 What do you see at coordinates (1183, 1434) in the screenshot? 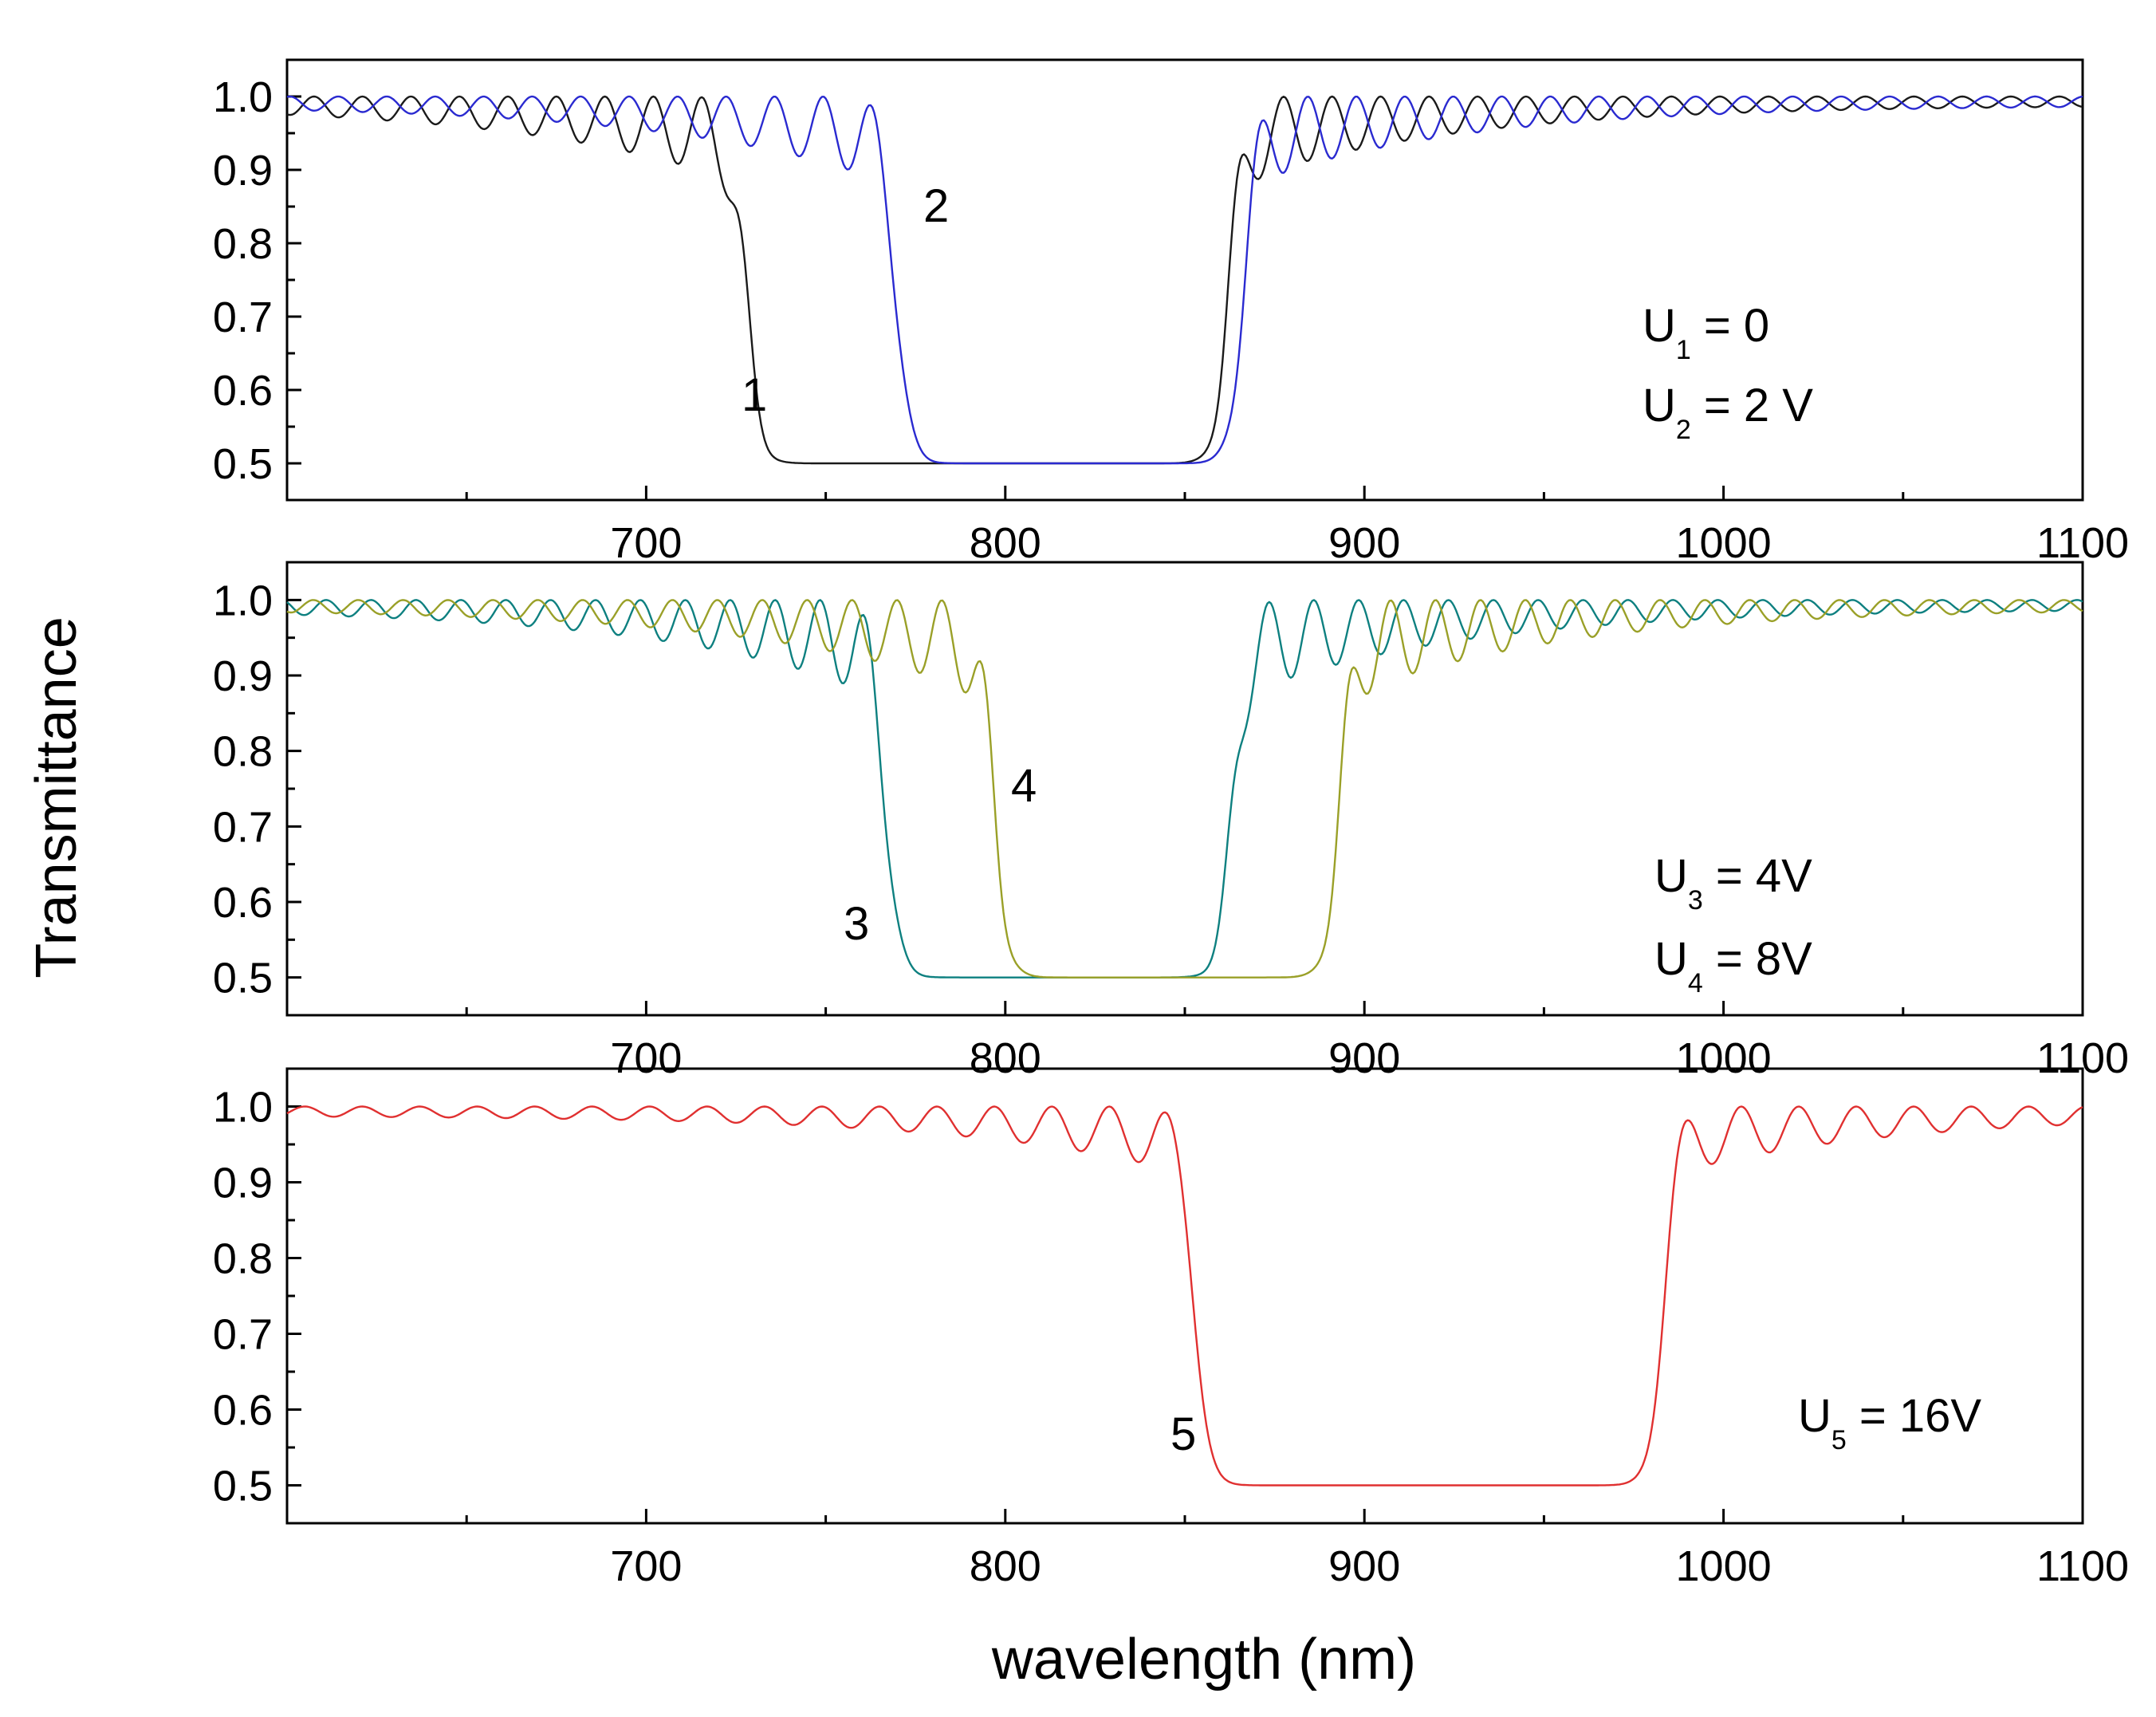
I see `curve-label-5: 5` at bounding box center [1183, 1434].